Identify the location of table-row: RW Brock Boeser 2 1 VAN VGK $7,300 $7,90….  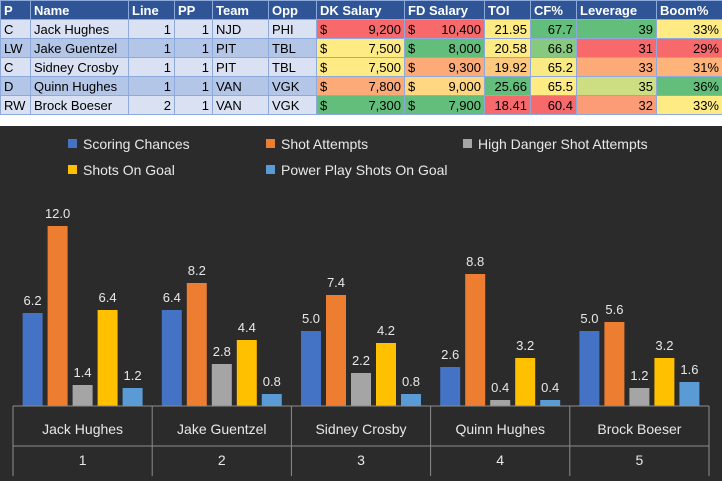
(361, 105).